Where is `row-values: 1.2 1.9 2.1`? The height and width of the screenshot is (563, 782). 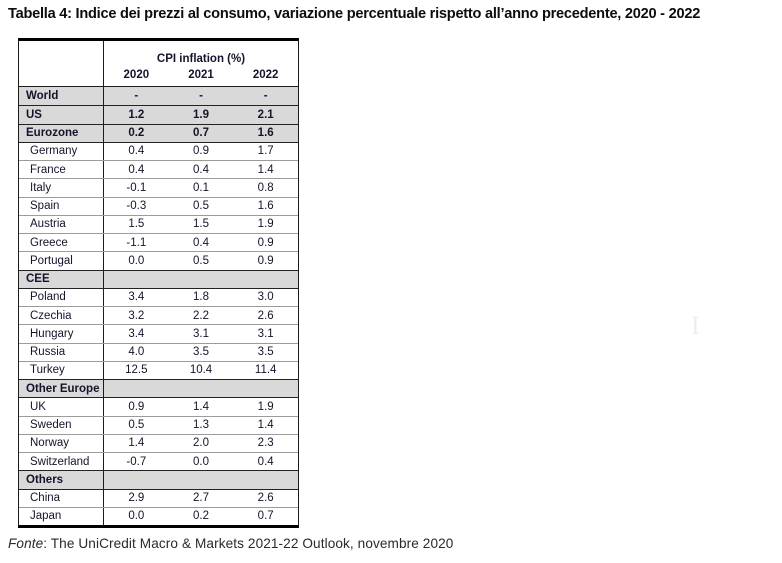
row-values: 1.2 1.9 2.1 is located at coordinates (201, 114).